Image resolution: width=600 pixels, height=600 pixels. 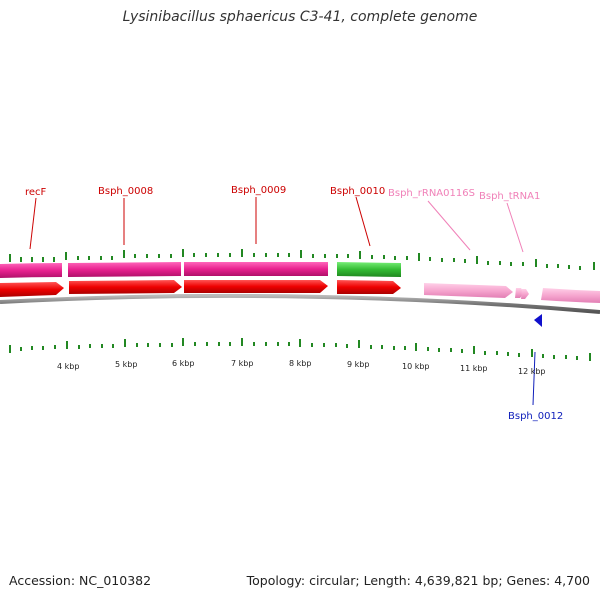 What do you see at coordinates (570, 295) in the screenshot?
I see `gene-block-light` at bounding box center [570, 295].